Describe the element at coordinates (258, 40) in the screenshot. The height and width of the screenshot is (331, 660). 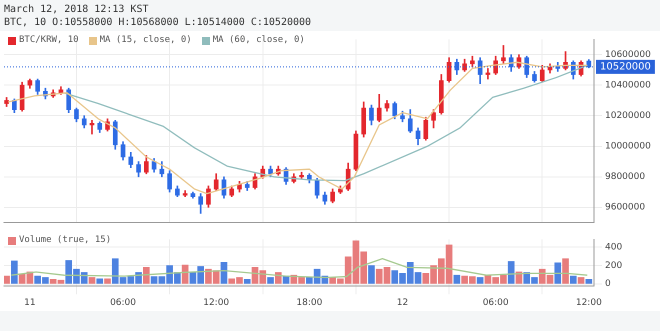
I see `legend-label: MA (60, close, 0)` at that location.